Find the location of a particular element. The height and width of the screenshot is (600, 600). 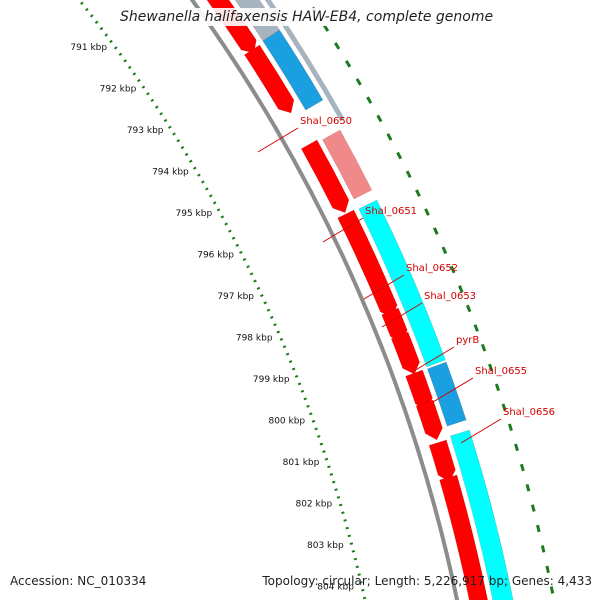

feature-band-gray-outer is located at coordinates (304, 61).